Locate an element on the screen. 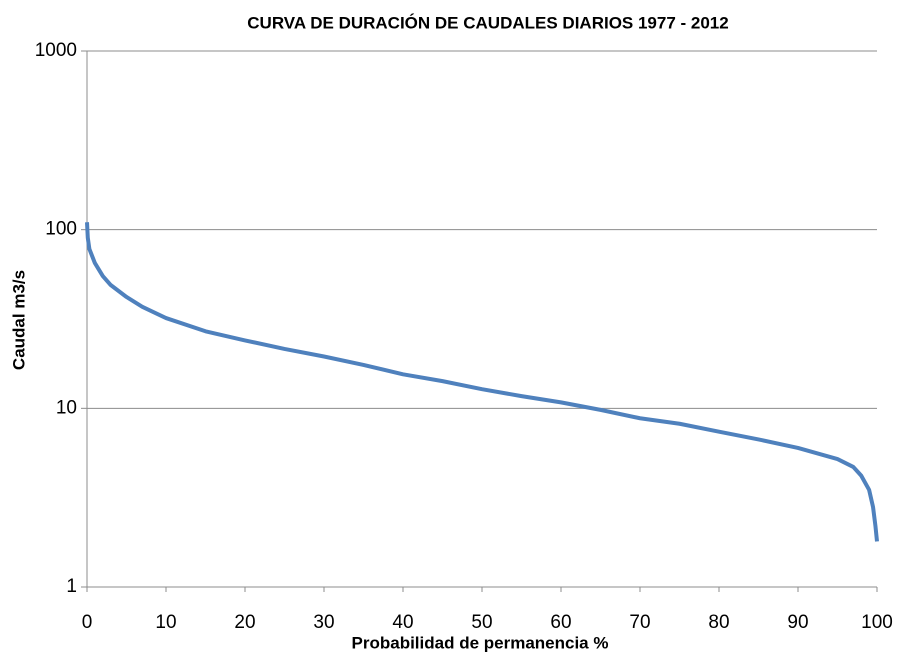  x-tick-label: 50 is located at coordinates (481, 622).